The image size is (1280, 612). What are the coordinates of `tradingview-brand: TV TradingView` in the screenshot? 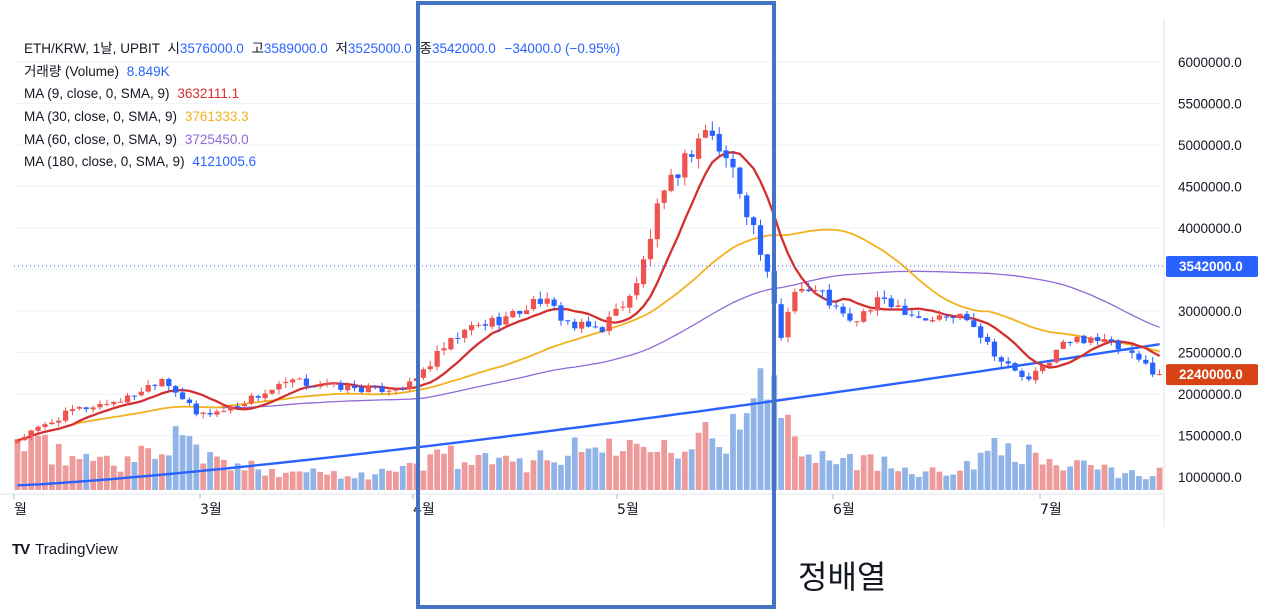 It's located at (65, 549).